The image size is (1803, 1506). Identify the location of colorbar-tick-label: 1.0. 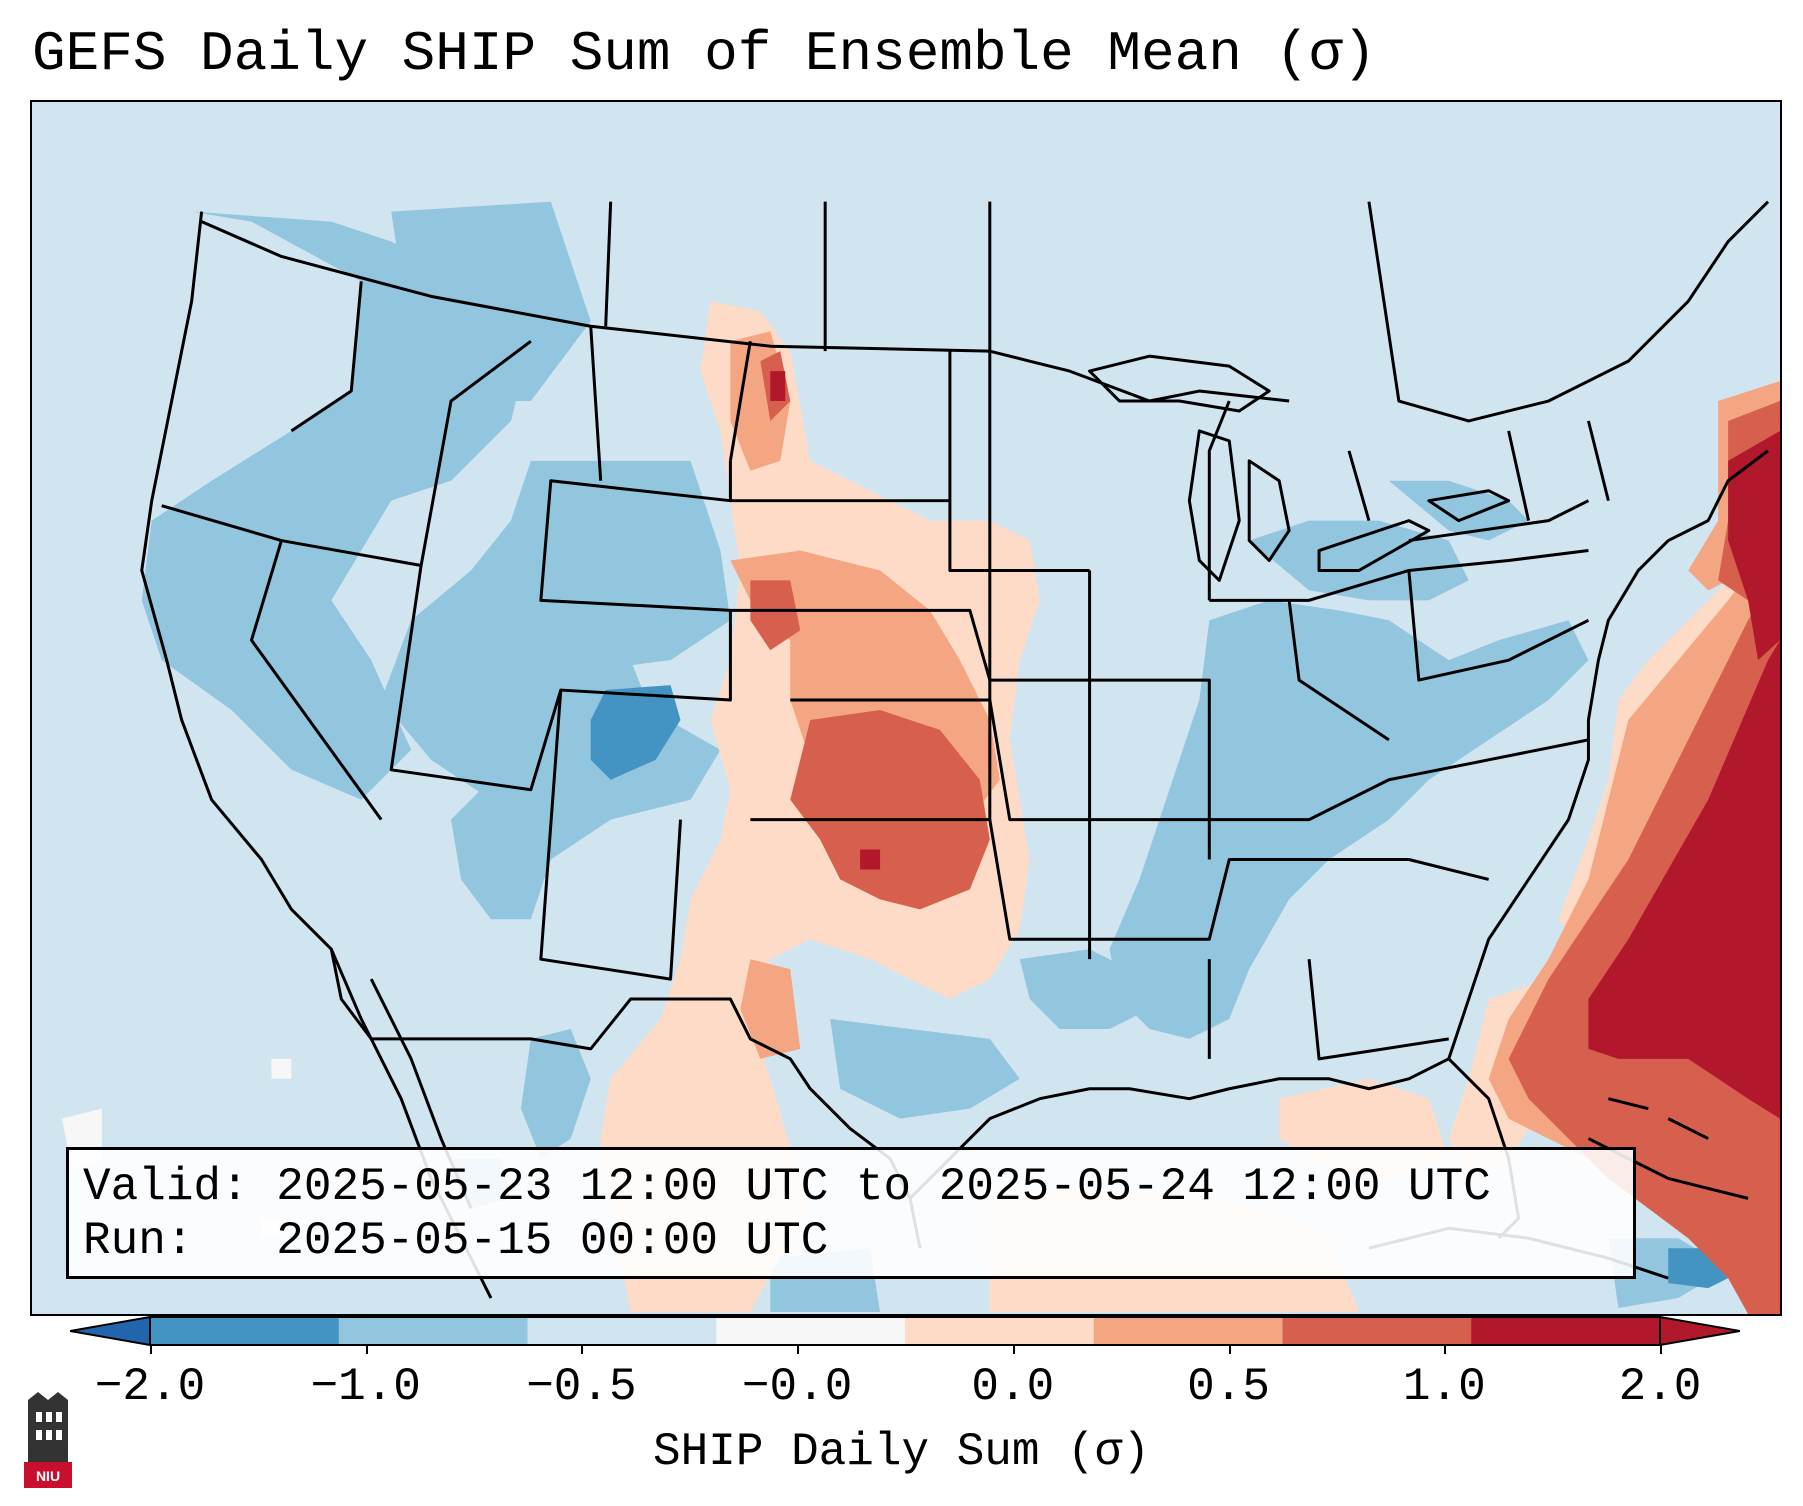
(1444, 1387).